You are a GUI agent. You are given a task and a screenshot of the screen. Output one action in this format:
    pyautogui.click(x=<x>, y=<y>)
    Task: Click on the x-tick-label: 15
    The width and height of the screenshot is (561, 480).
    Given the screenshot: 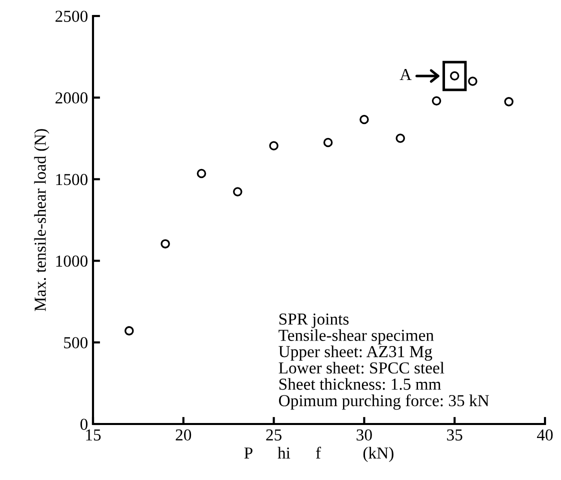 What is the action you would take?
    pyautogui.click(x=93, y=435)
    